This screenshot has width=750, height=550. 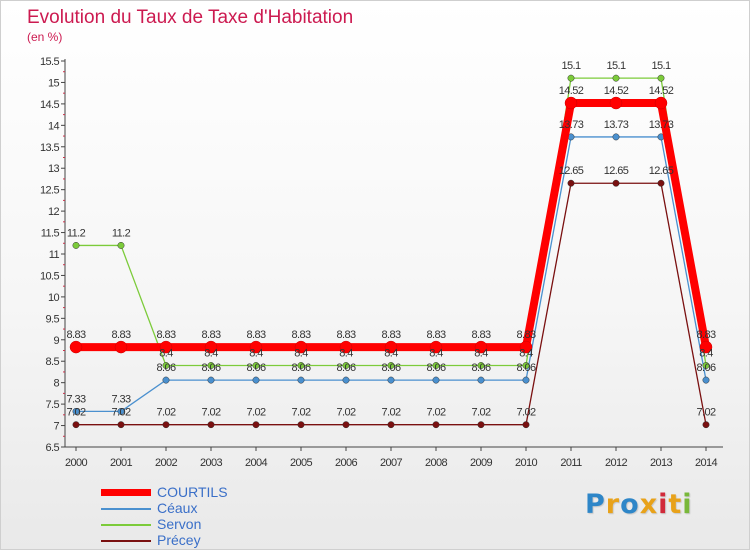 What do you see at coordinates (526, 463) in the screenshot?
I see `x-tick-label: 2010` at bounding box center [526, 463].